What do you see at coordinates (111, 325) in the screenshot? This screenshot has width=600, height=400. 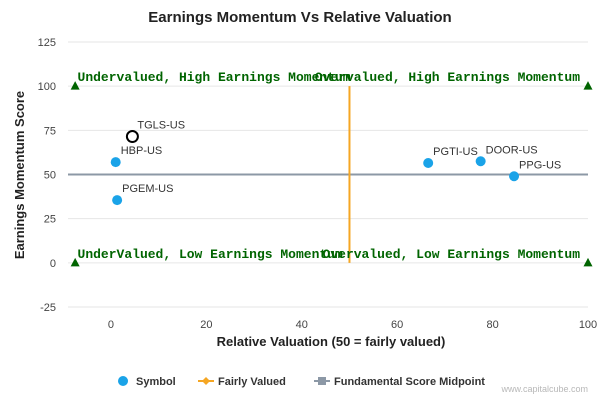 I see `x-tick-label: 0` at bounding box center [111, 325].